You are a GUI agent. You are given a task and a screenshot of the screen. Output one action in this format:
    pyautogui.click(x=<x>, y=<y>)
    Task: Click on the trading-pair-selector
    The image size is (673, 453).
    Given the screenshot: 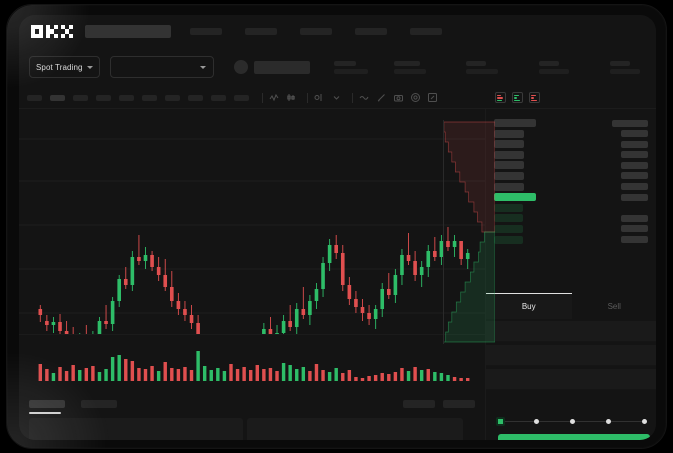 What is the action you would take?
    pyautogui.click(x=161, y=67)
    